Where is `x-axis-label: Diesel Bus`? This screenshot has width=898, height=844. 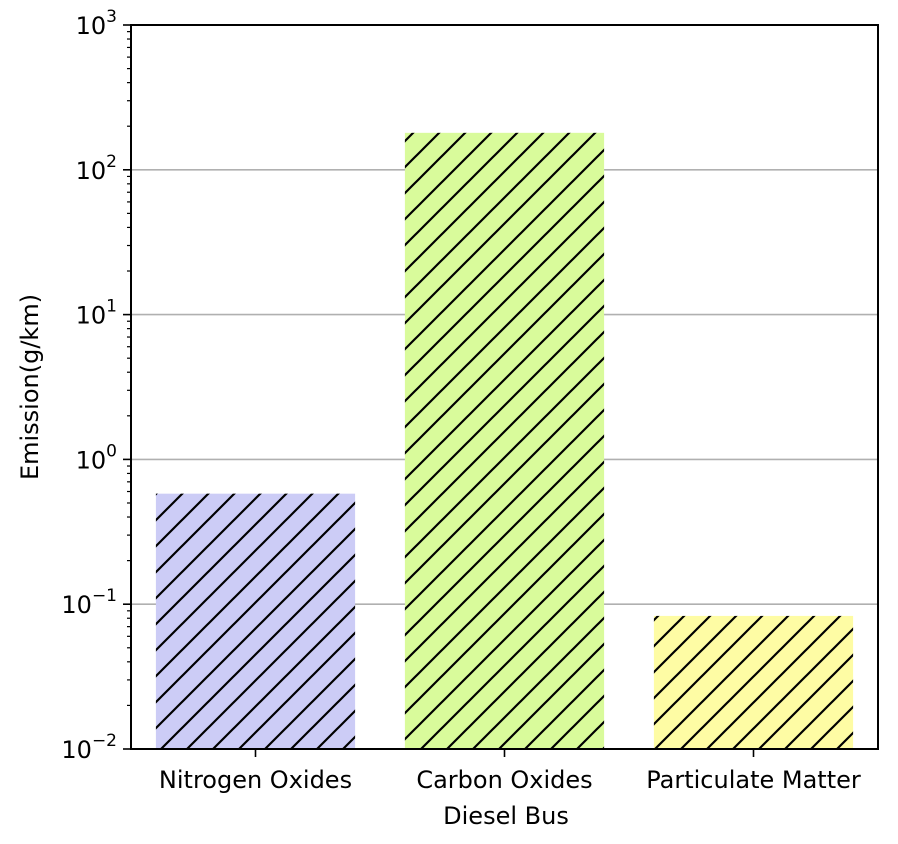
x-axis-label: Diesel Bus is located at coordinates (506, 816).